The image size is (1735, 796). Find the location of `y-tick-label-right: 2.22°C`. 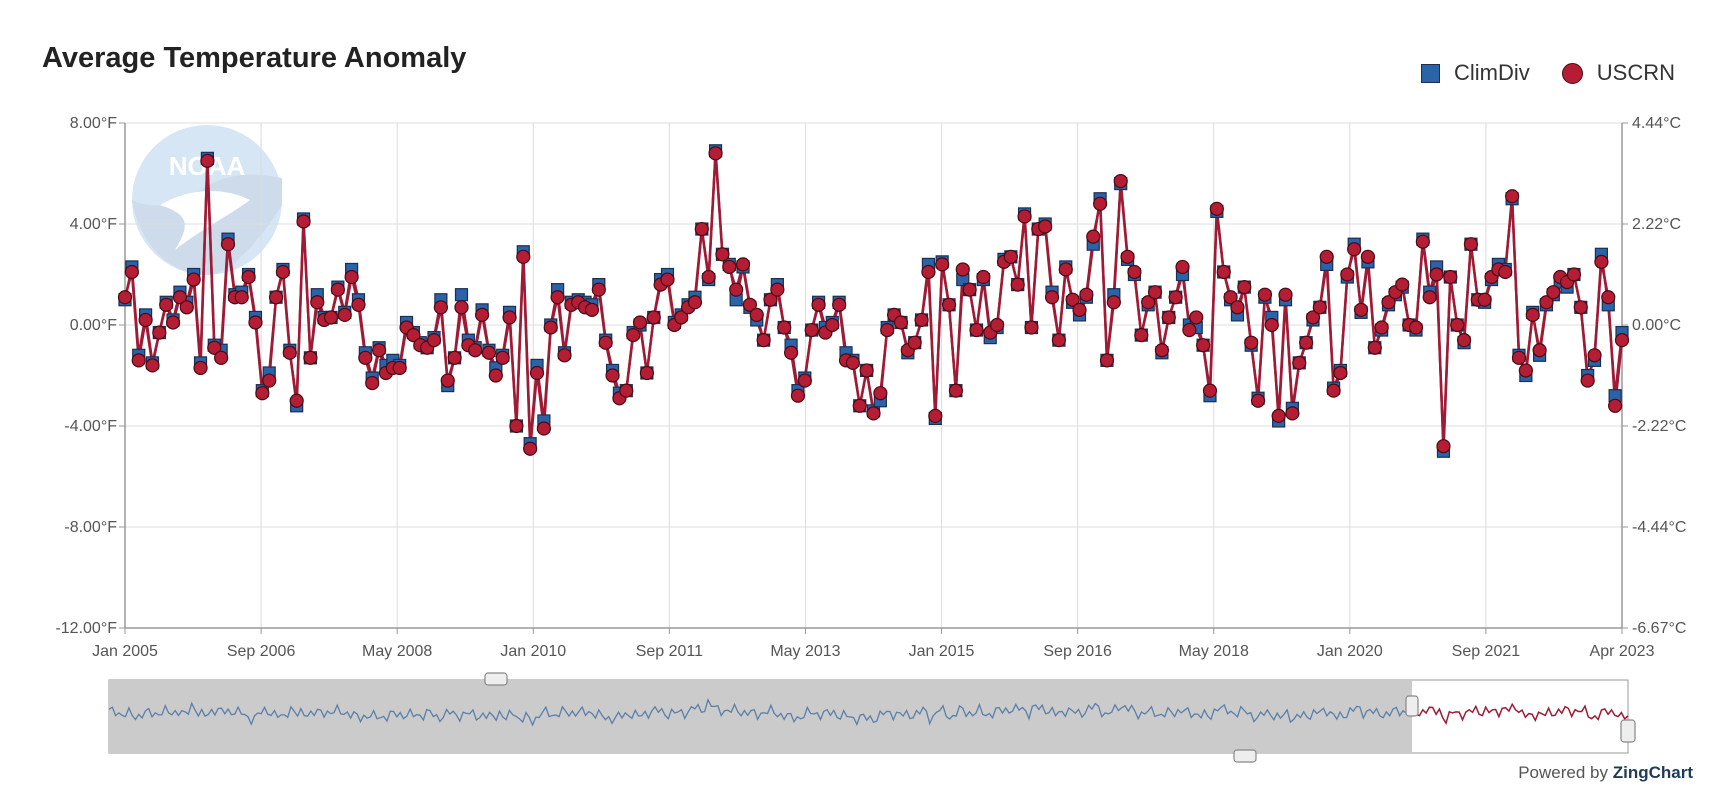

y-tick-label-right: 2.22°C is located at coordinates (1656, 224).